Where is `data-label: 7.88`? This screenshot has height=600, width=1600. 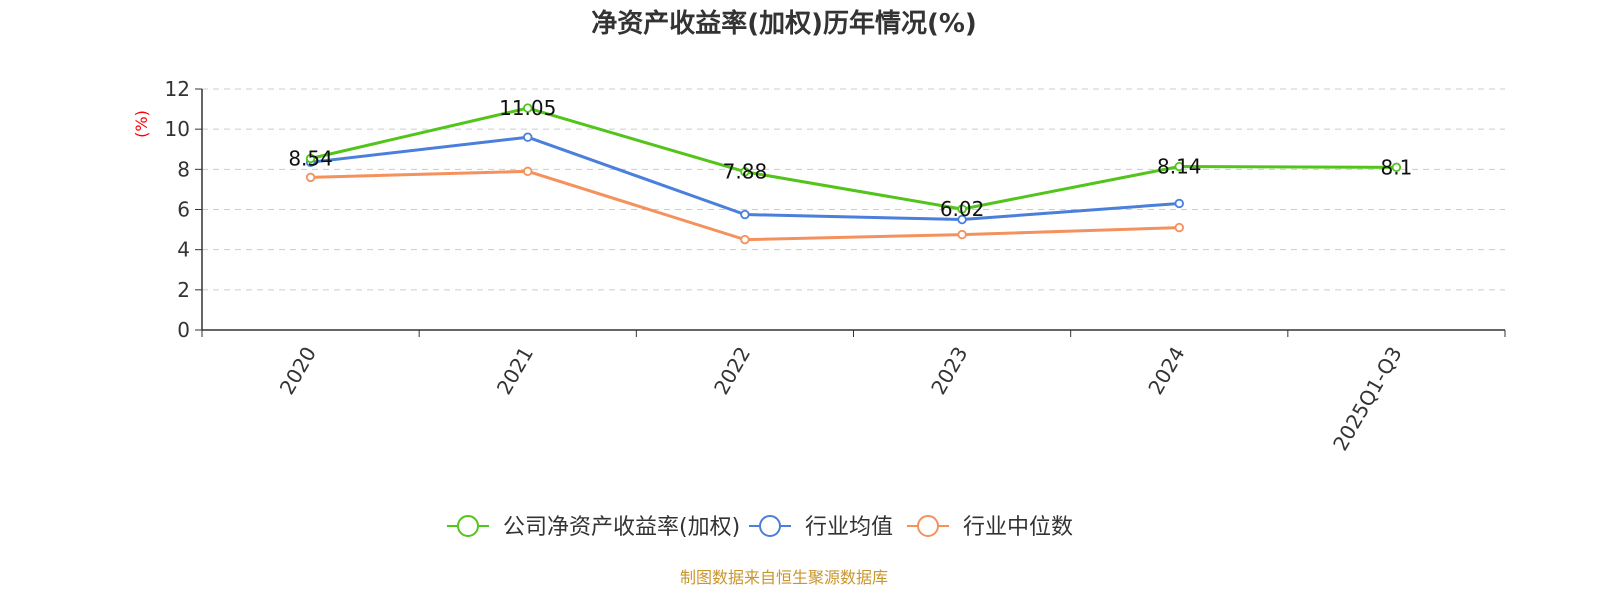 data-label: 7.88 is located at coordinates (745, 172).